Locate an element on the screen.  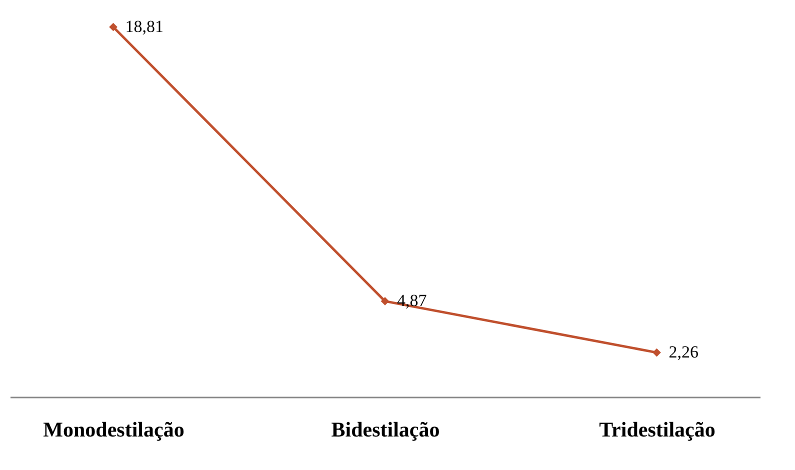
x-tick-label: Bidestilação is located at coordinates (385, 430).